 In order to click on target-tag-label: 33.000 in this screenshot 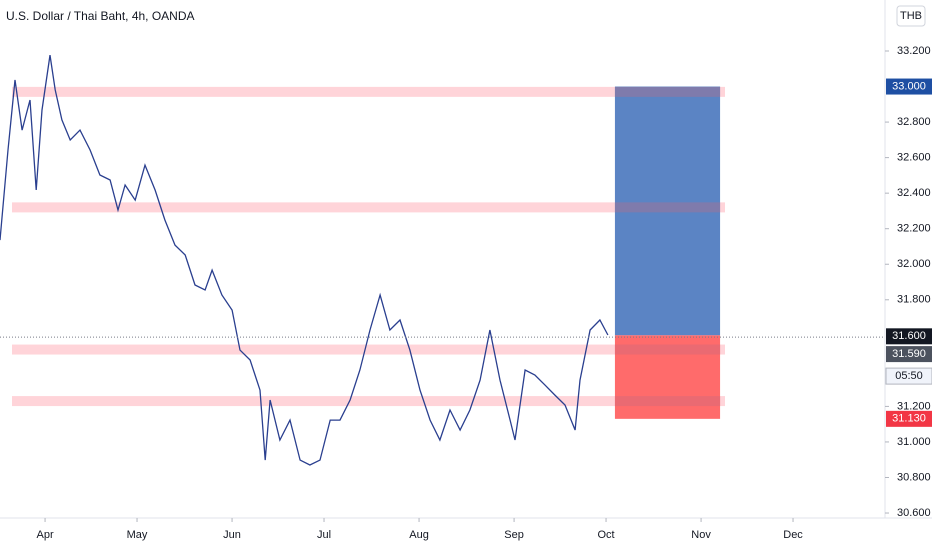, I will do `click(909, 86)`.